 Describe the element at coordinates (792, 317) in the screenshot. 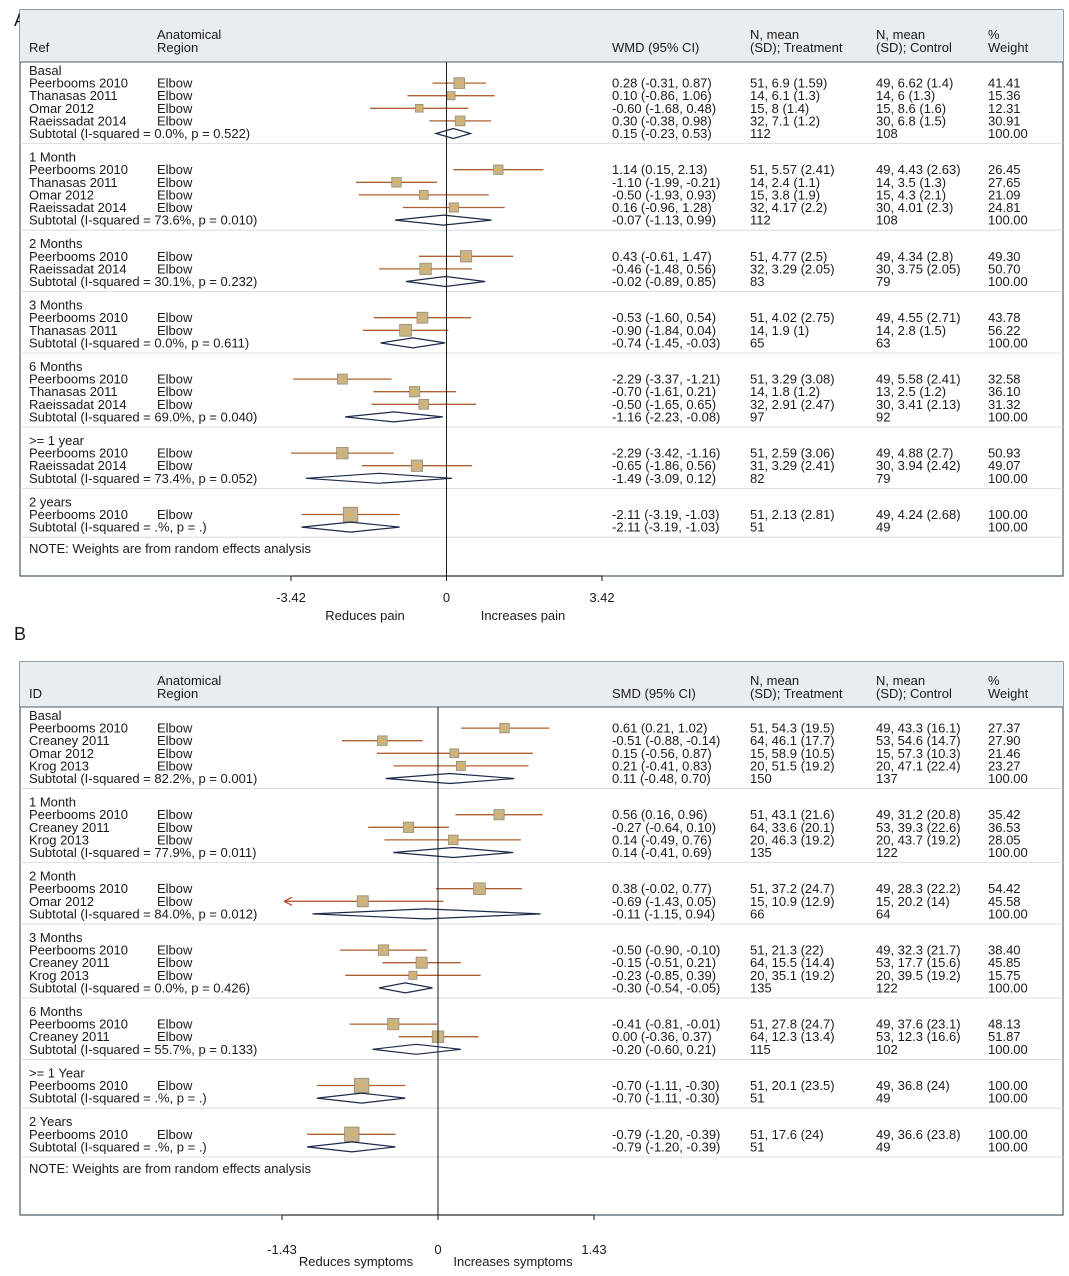

I see `study-treatment: 51, 4.02 (2.75)` at that location.